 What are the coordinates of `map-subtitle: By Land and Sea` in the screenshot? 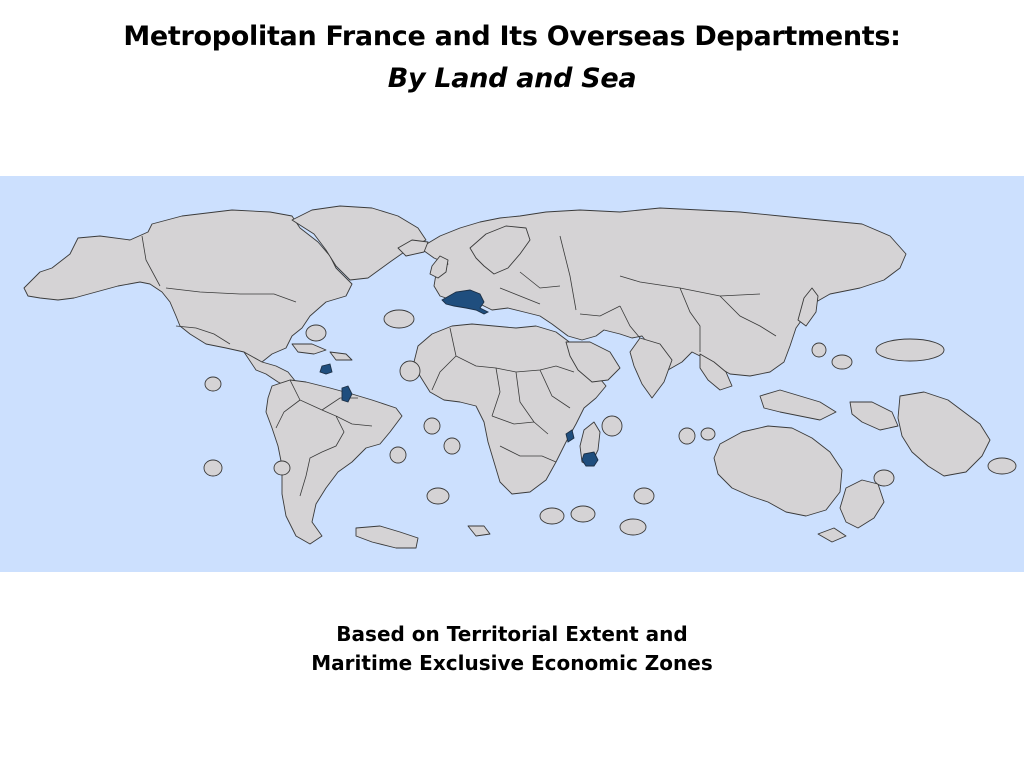 It's located at (512, 78).